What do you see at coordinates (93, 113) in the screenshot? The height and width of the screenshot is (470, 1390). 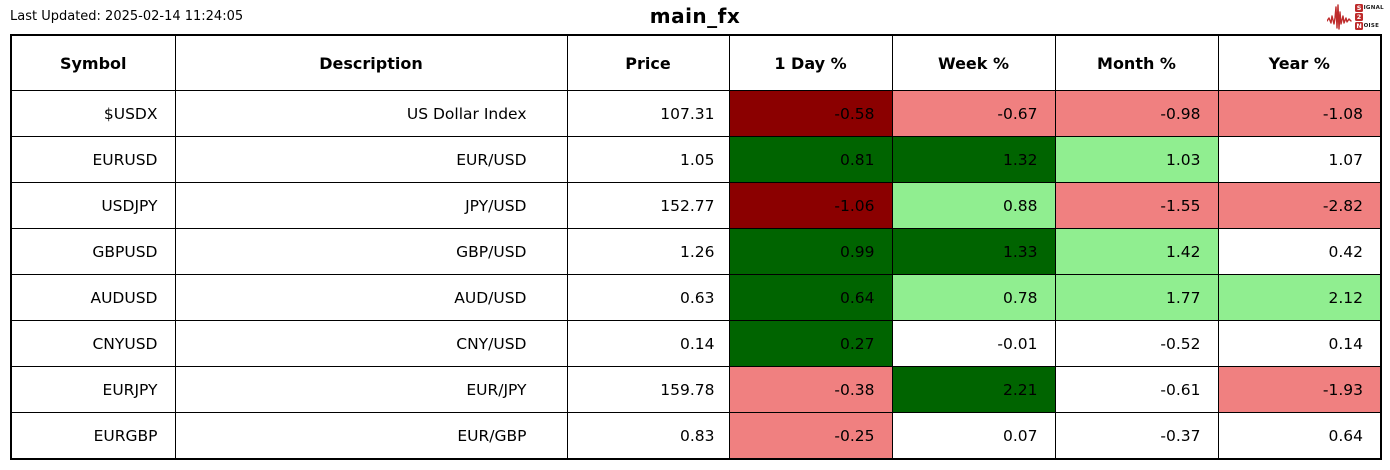 I see `symbol-cell: $USDX` at bounding box center [93, 113].